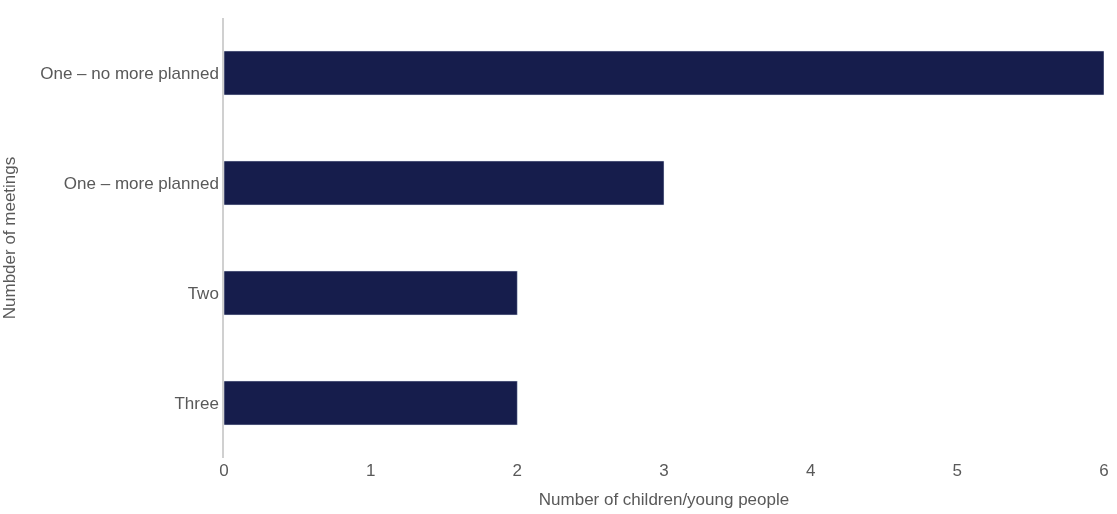 The height and width of the screenshot is (514, 1117). What do you see at coordinates (957, 470) in the screenshot?
I see `x-tick-label: 5` at bounding box center [957, 470].